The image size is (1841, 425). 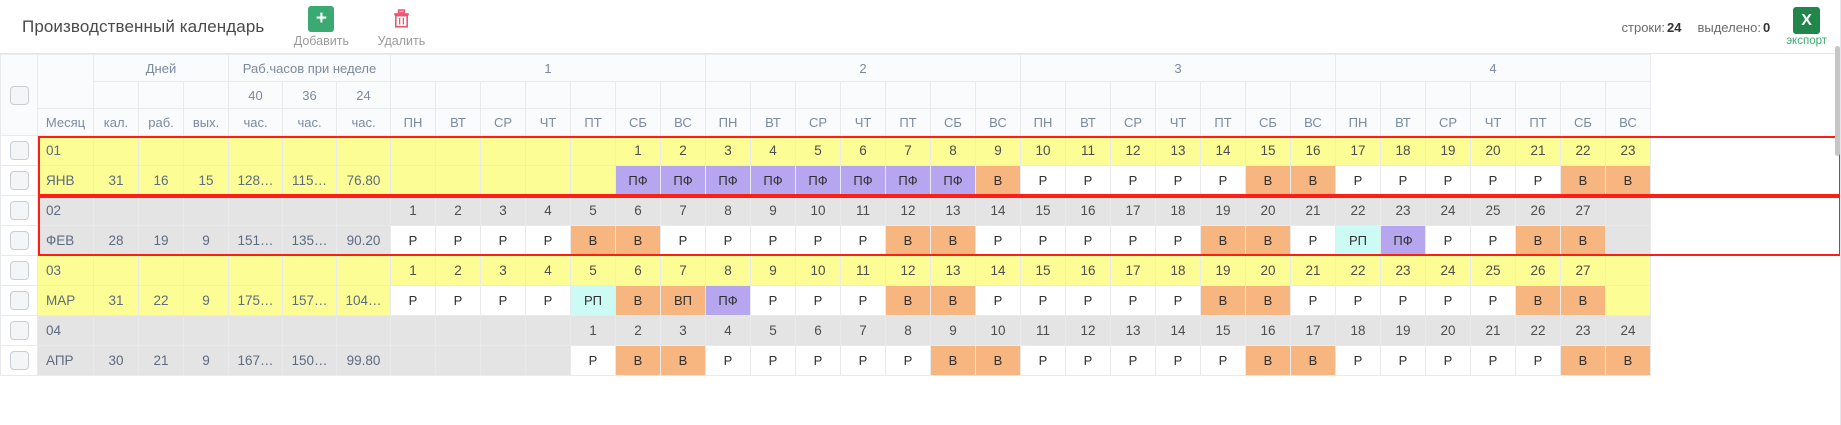 What do you see at coordinates (1313, 180) in the screenshot?
I see `cell-day-code-21: В` at bounding box center [1313, 180].